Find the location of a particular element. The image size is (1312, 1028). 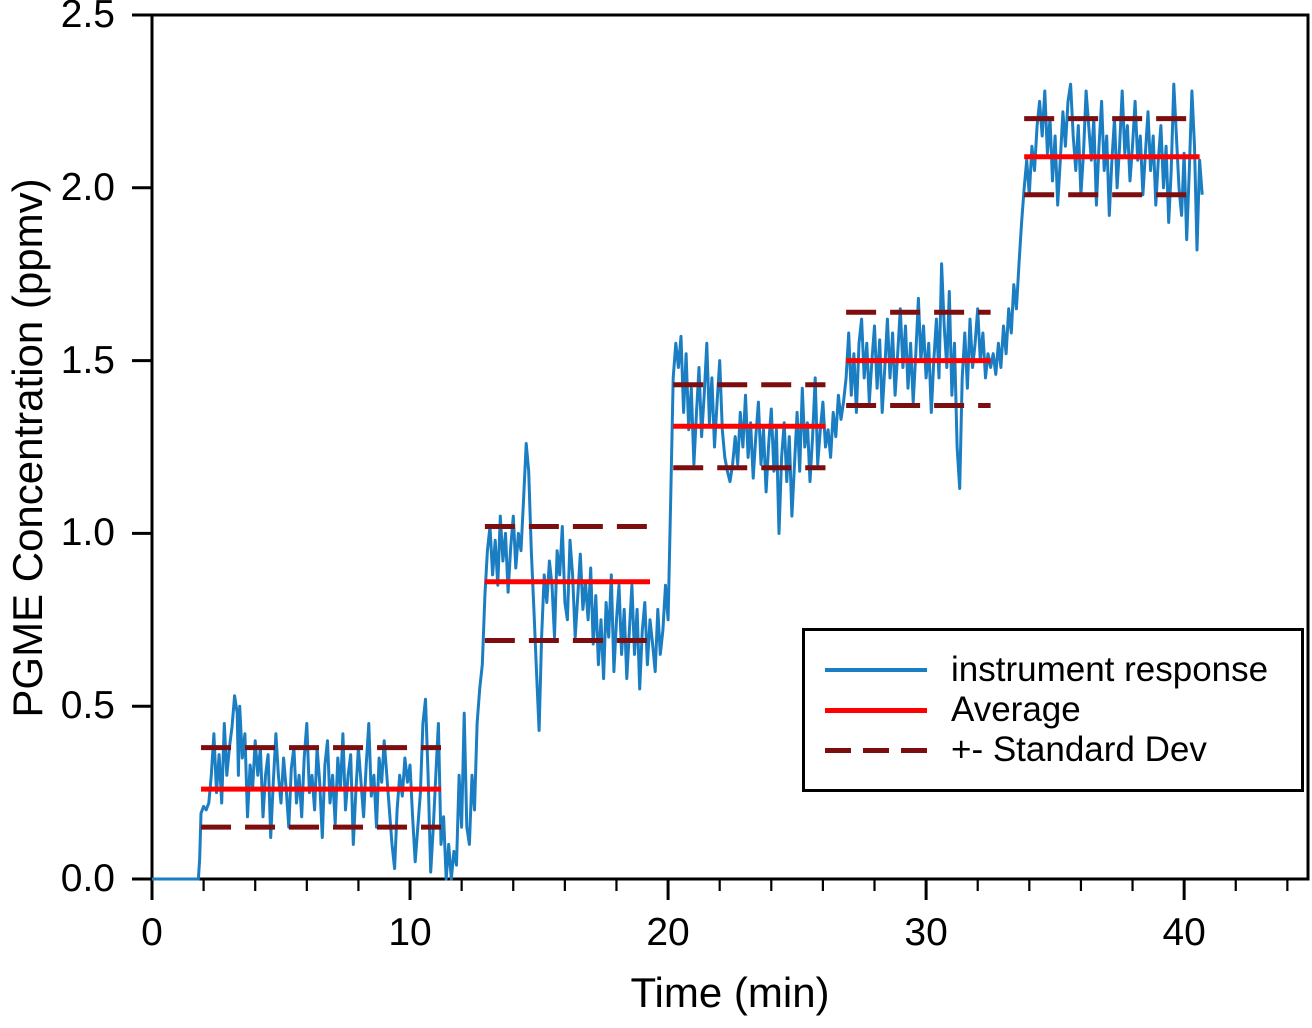

x-axis-title: Time (min) is located at coordinates (730, 992).